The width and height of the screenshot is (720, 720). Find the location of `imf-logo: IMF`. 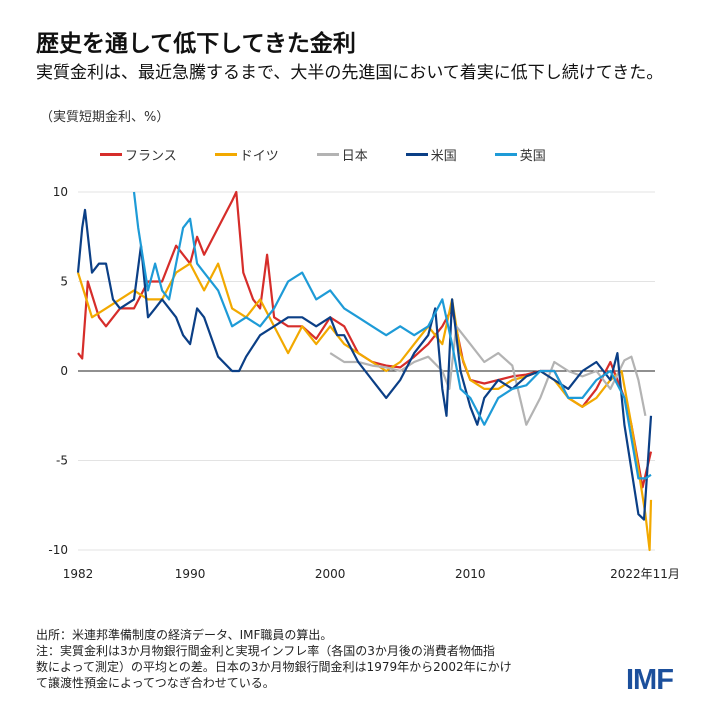

imf-logo: IMF is located at coordinates (650, 680).